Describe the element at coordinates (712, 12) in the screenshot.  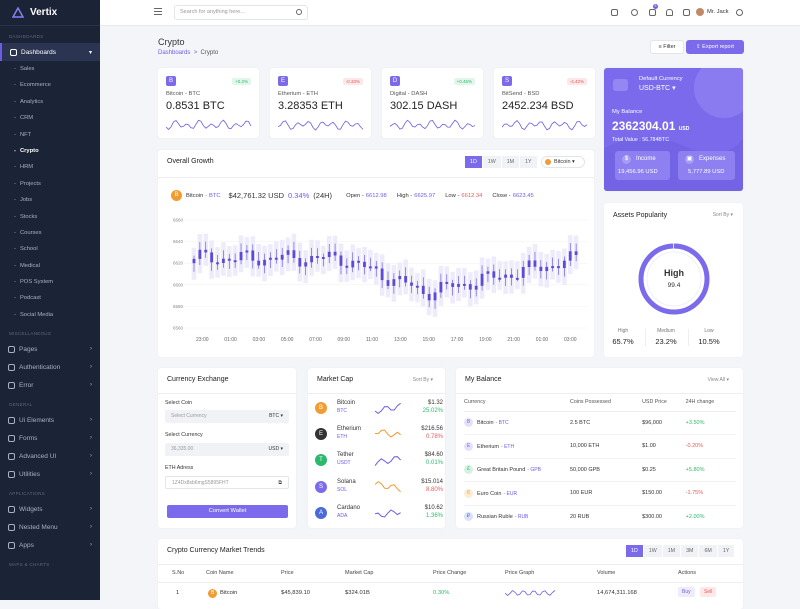
I see `user-menu: Mr. Jack` at that location.